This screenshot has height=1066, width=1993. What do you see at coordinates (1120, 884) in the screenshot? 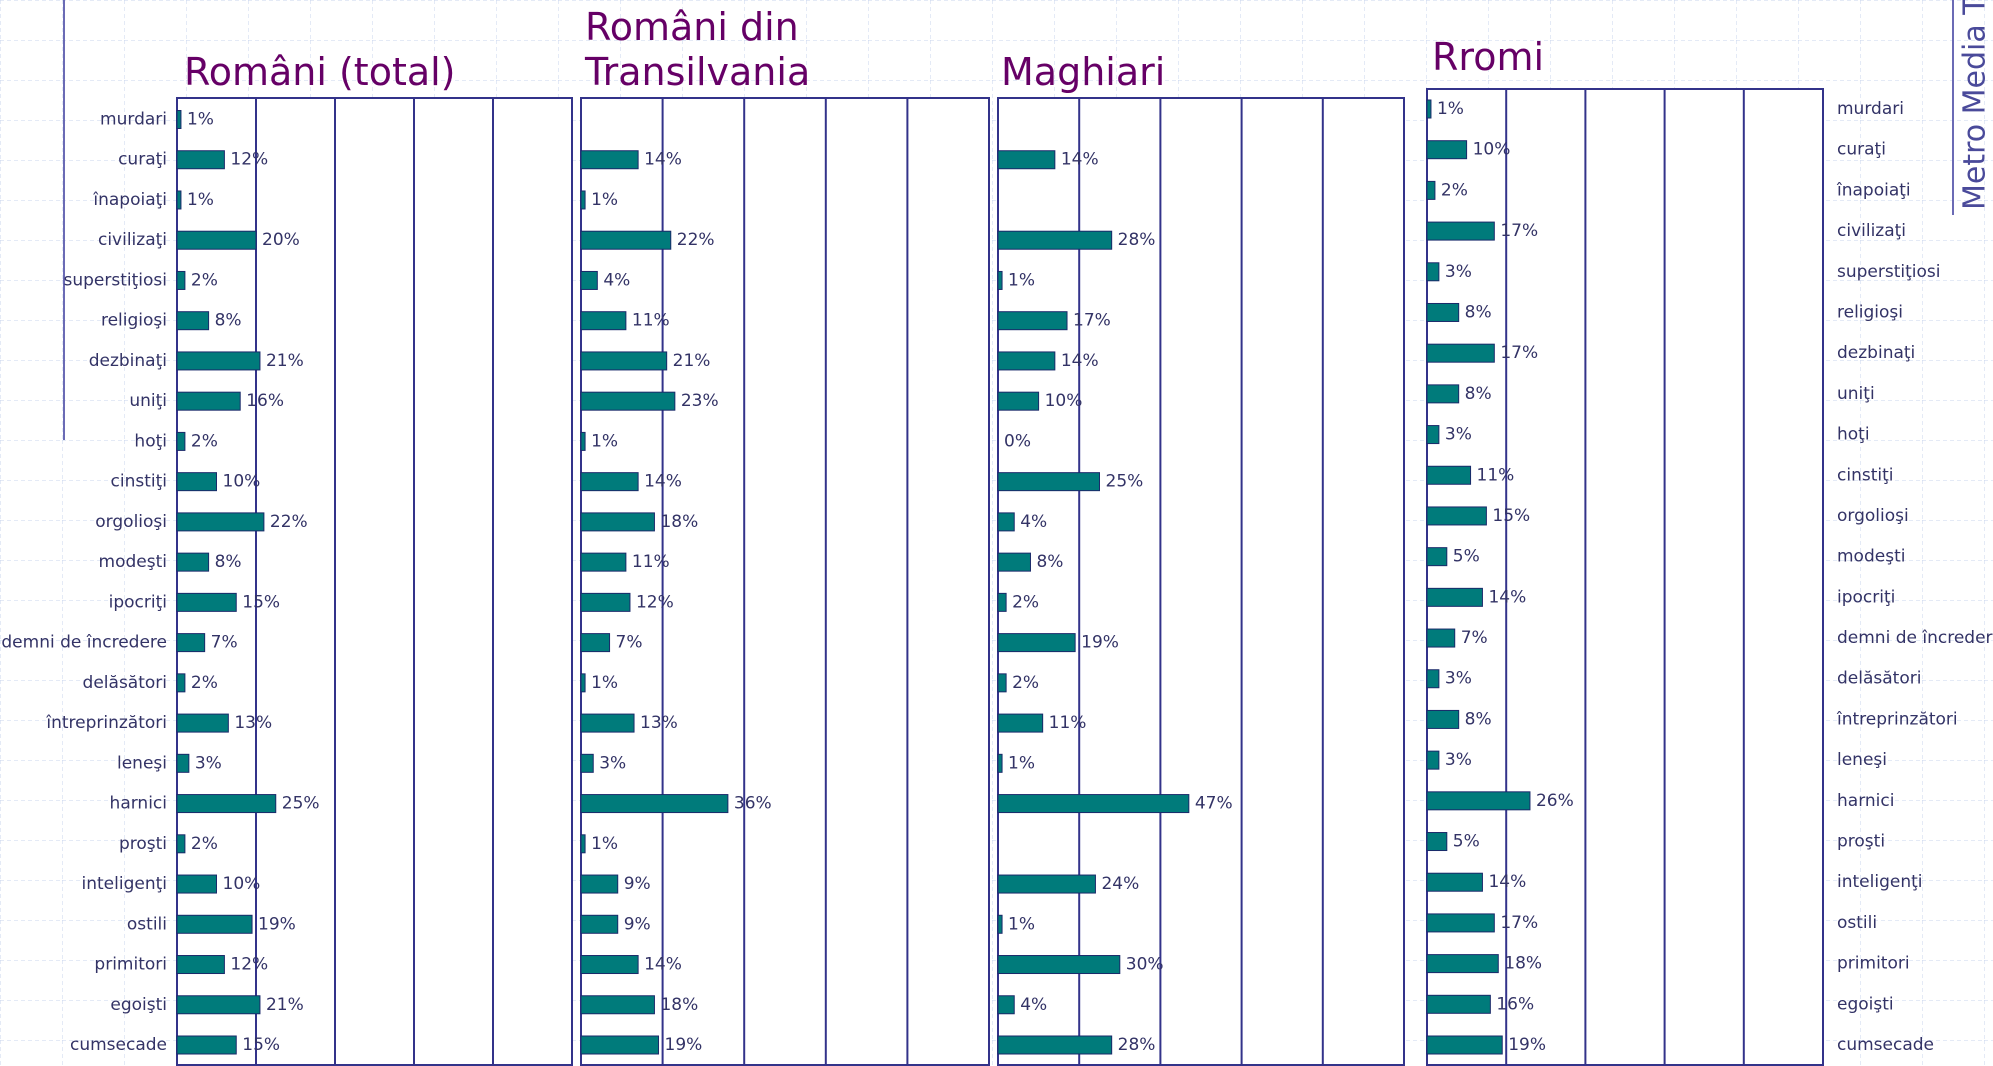
I see `value-label: 24%` at bounding box center [1120, 884].